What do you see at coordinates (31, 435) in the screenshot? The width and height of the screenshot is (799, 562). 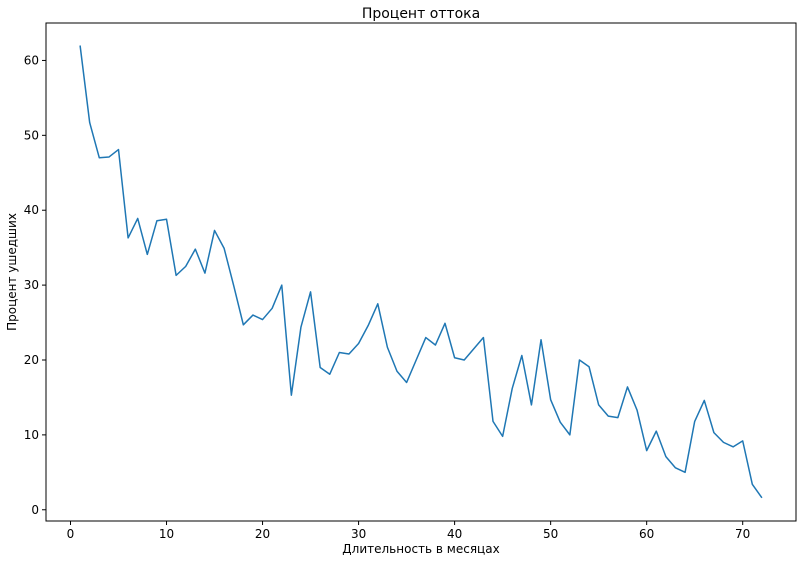 I see `y-tick-label: 10` at bounding box center [31, 435].